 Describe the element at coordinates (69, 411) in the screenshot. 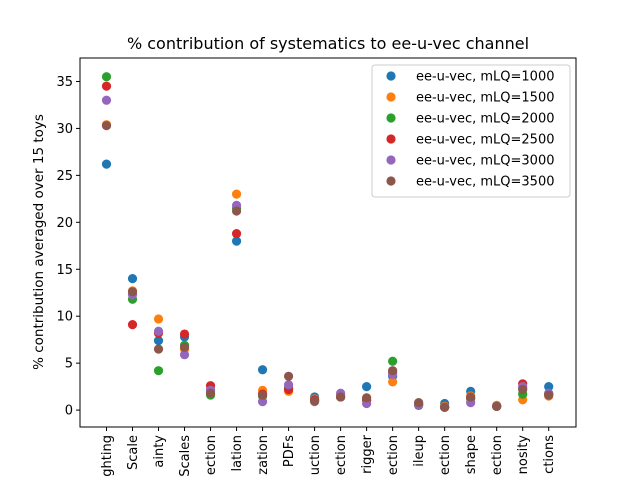

I see `y-tick-label: 0` at that location.